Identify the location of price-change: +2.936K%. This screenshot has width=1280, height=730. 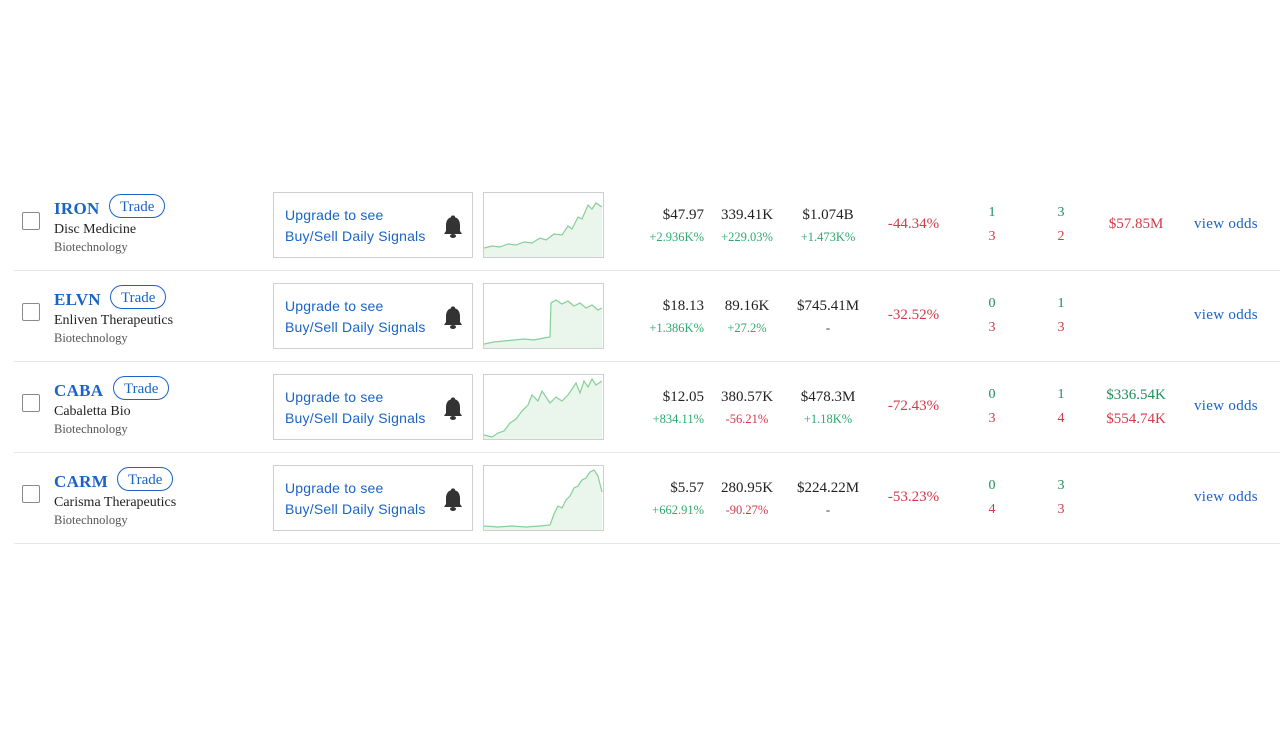
(676, 237).